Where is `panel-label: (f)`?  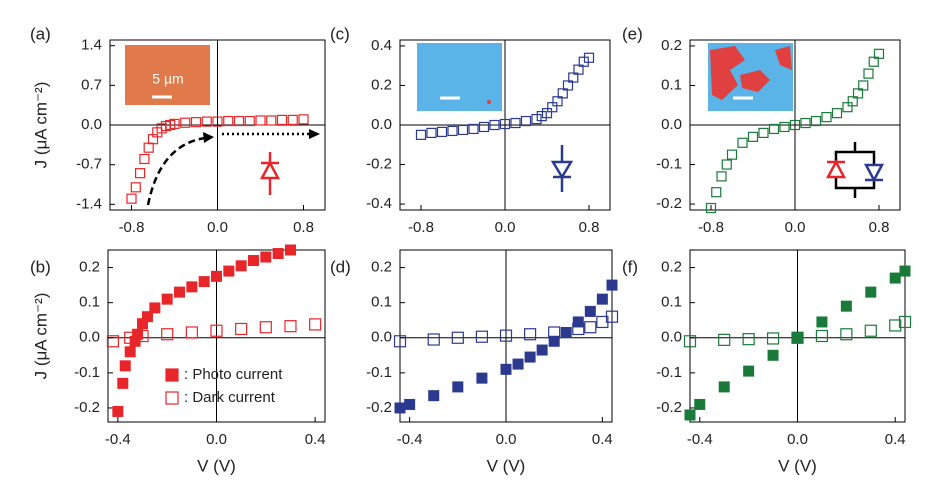
panel-label: (f) is located at coordinates (630, 266).